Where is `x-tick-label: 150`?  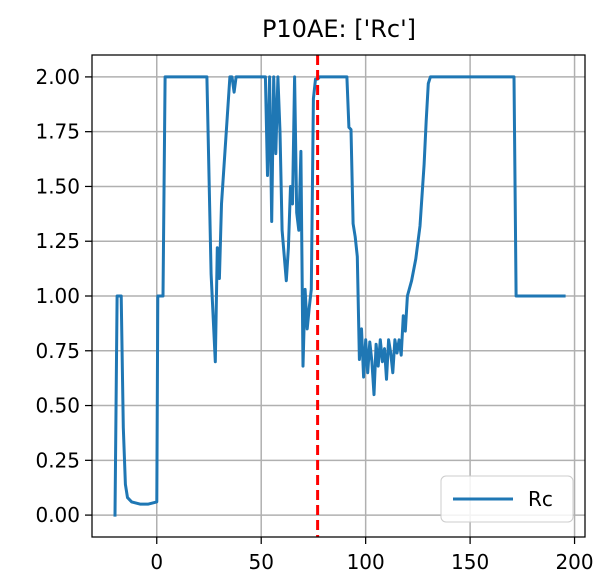 x-tick-label: 150 is located at coordinates (470, 562).